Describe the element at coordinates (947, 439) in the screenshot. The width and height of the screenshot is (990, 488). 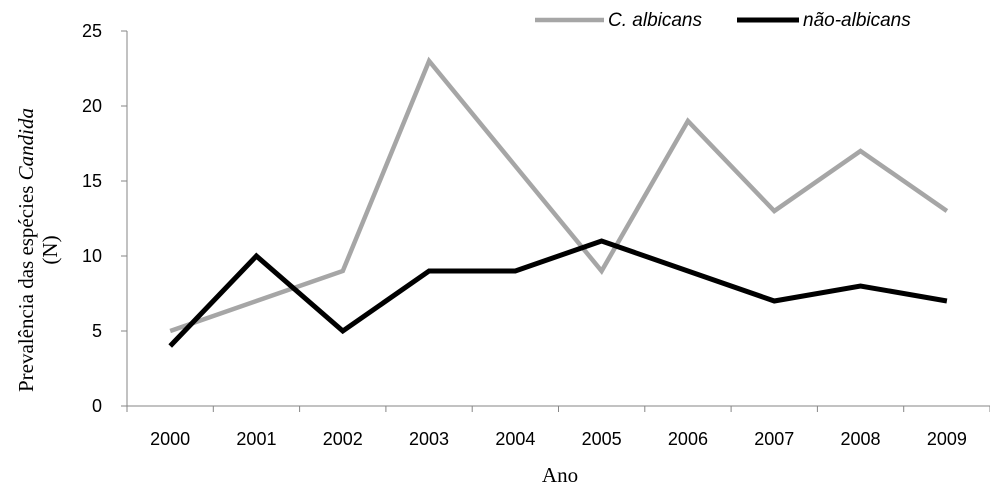
I see `x-tick-label: 2009` at that location.